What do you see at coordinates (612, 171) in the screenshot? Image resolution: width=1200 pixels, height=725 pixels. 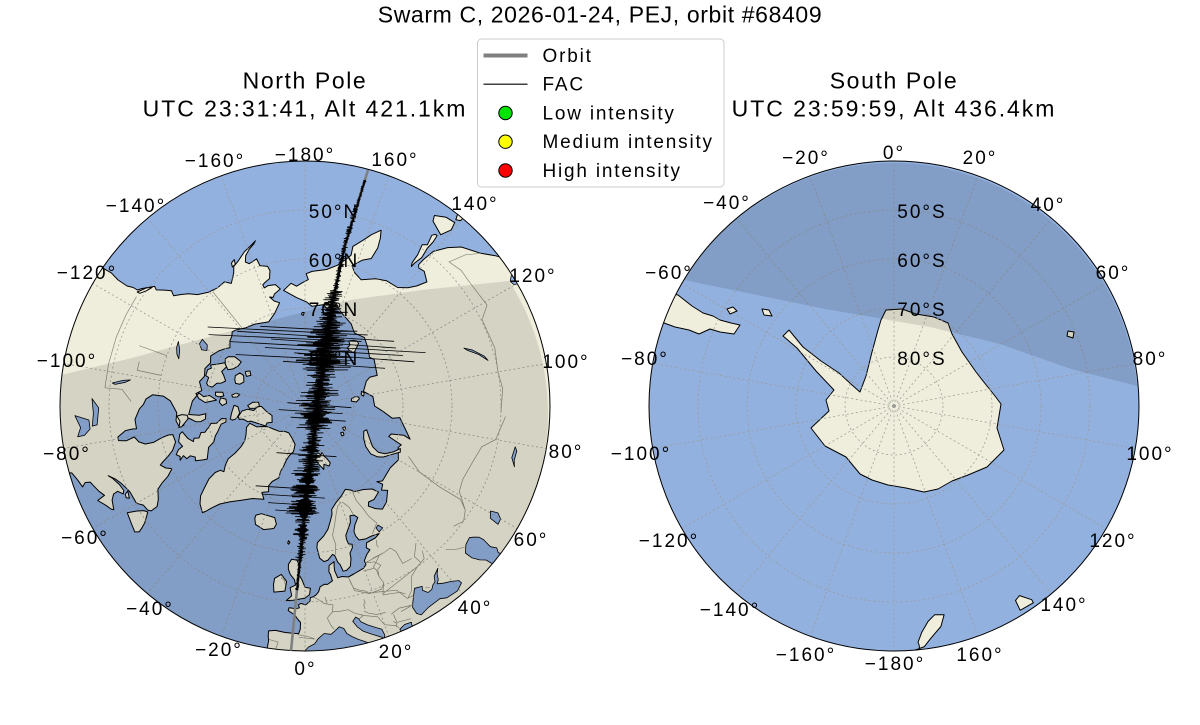 I see `svg-text: High intensity` at bounding box center [612, 171].